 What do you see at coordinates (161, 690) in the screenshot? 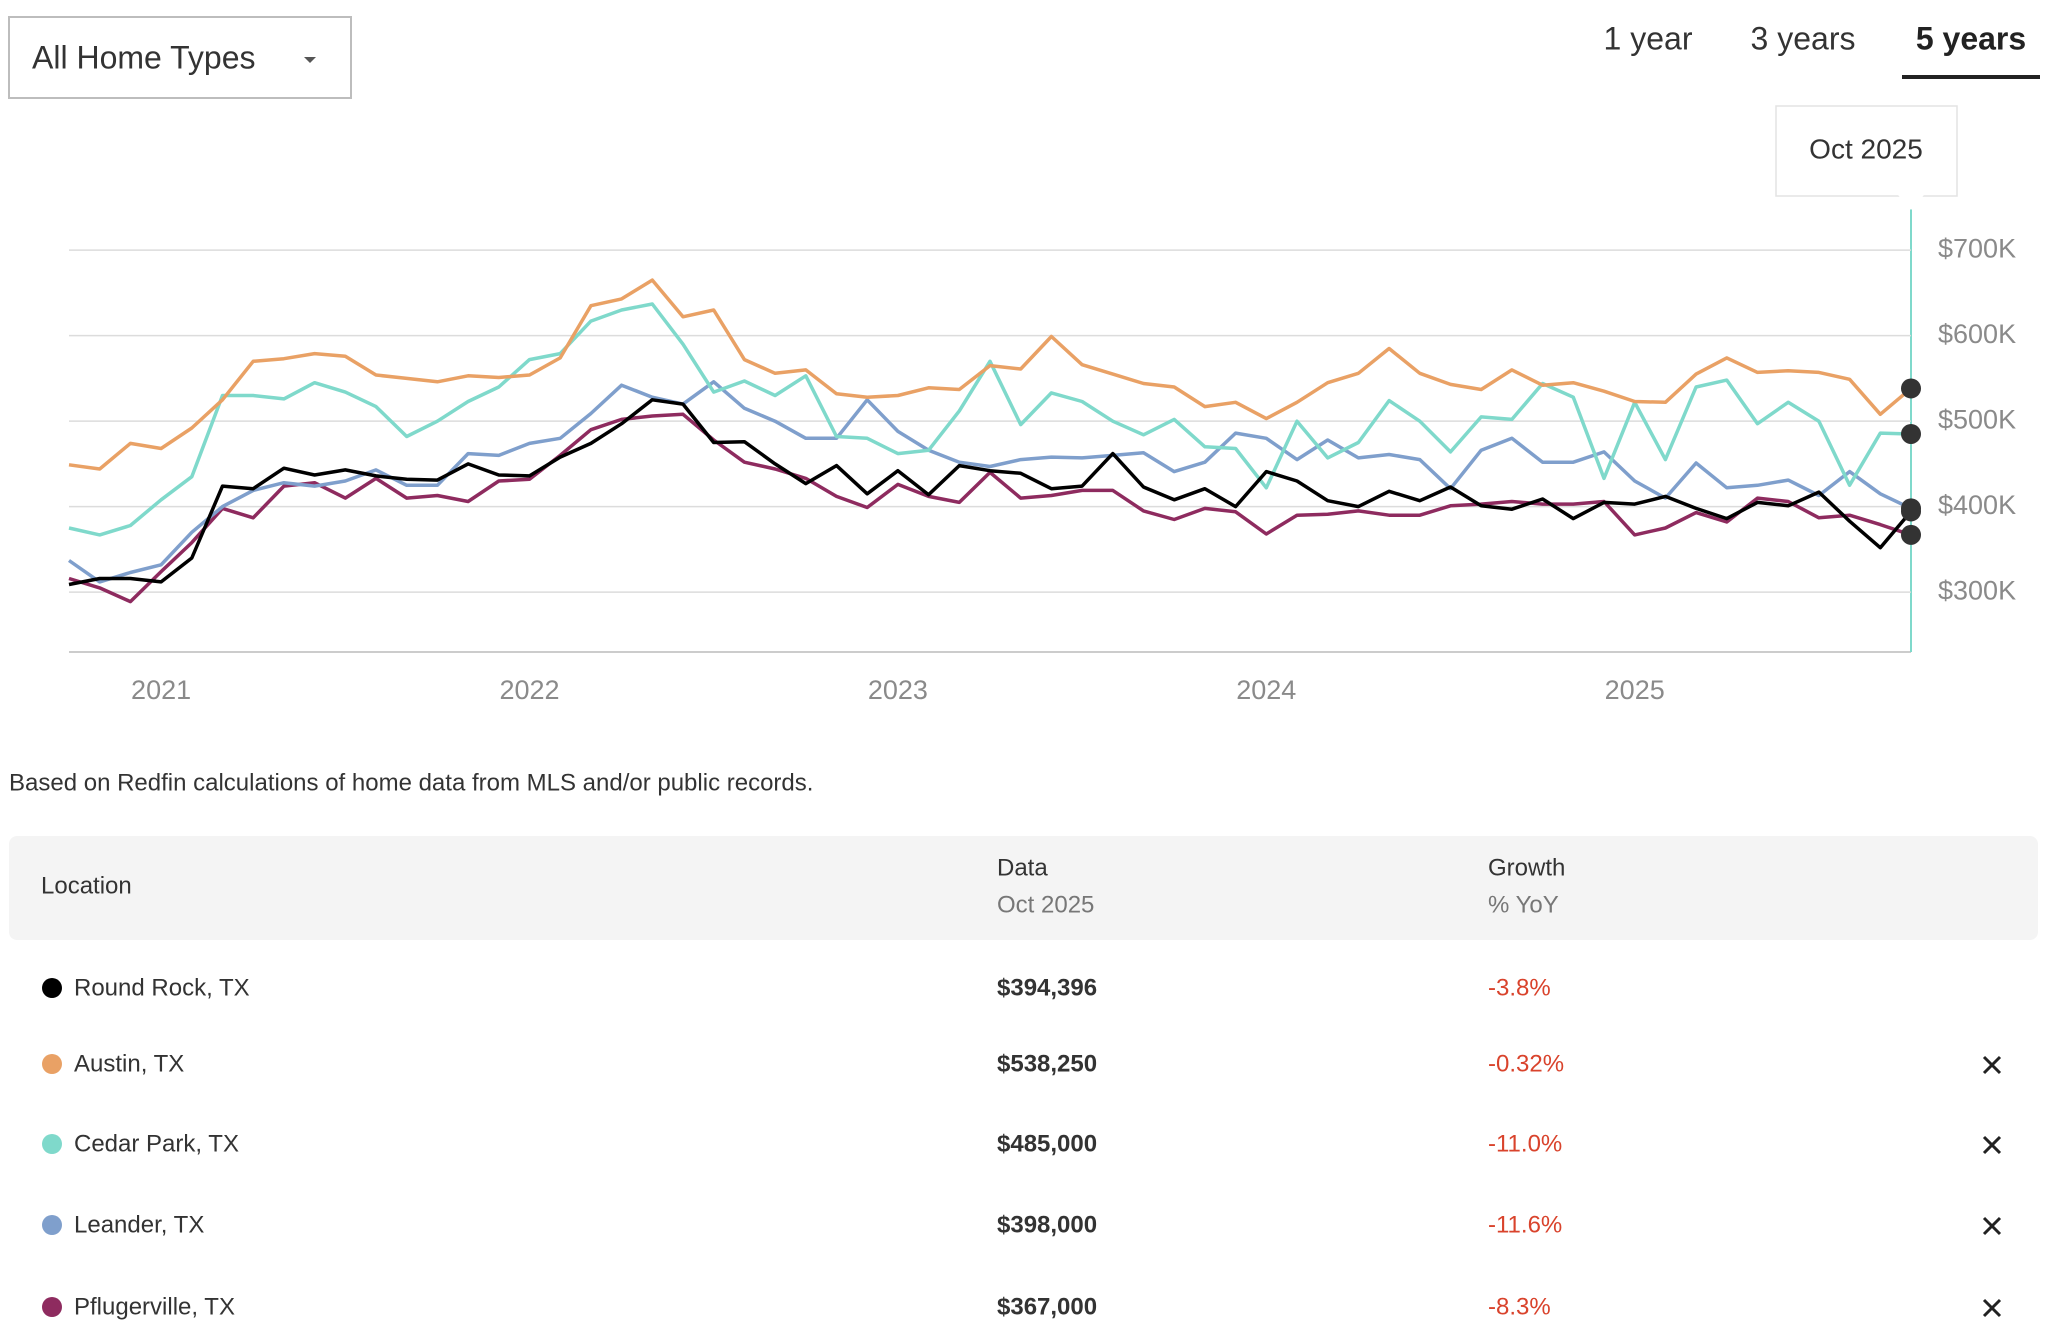
I see `x-tick-label: 2021` at bounding box center [161, 690].